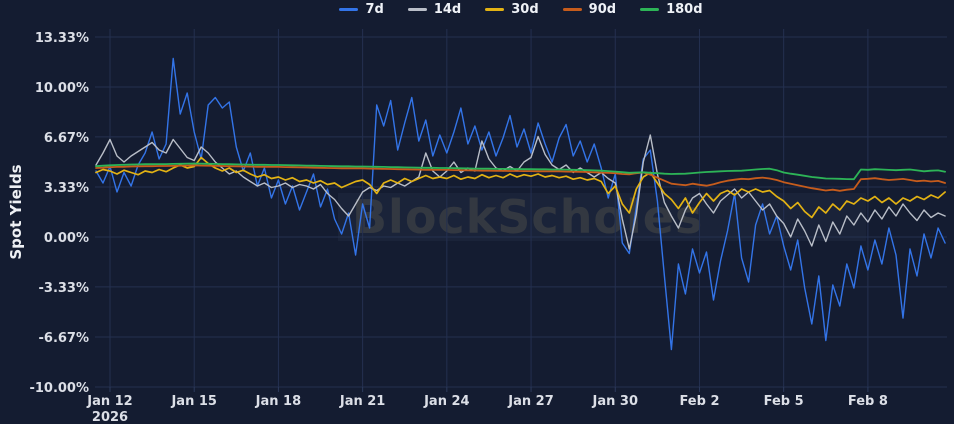  What do you see at coordinates (64, 288) in the screenshot?
I see `y-tick-label: -3.33%` at bounding box center [64, 288].